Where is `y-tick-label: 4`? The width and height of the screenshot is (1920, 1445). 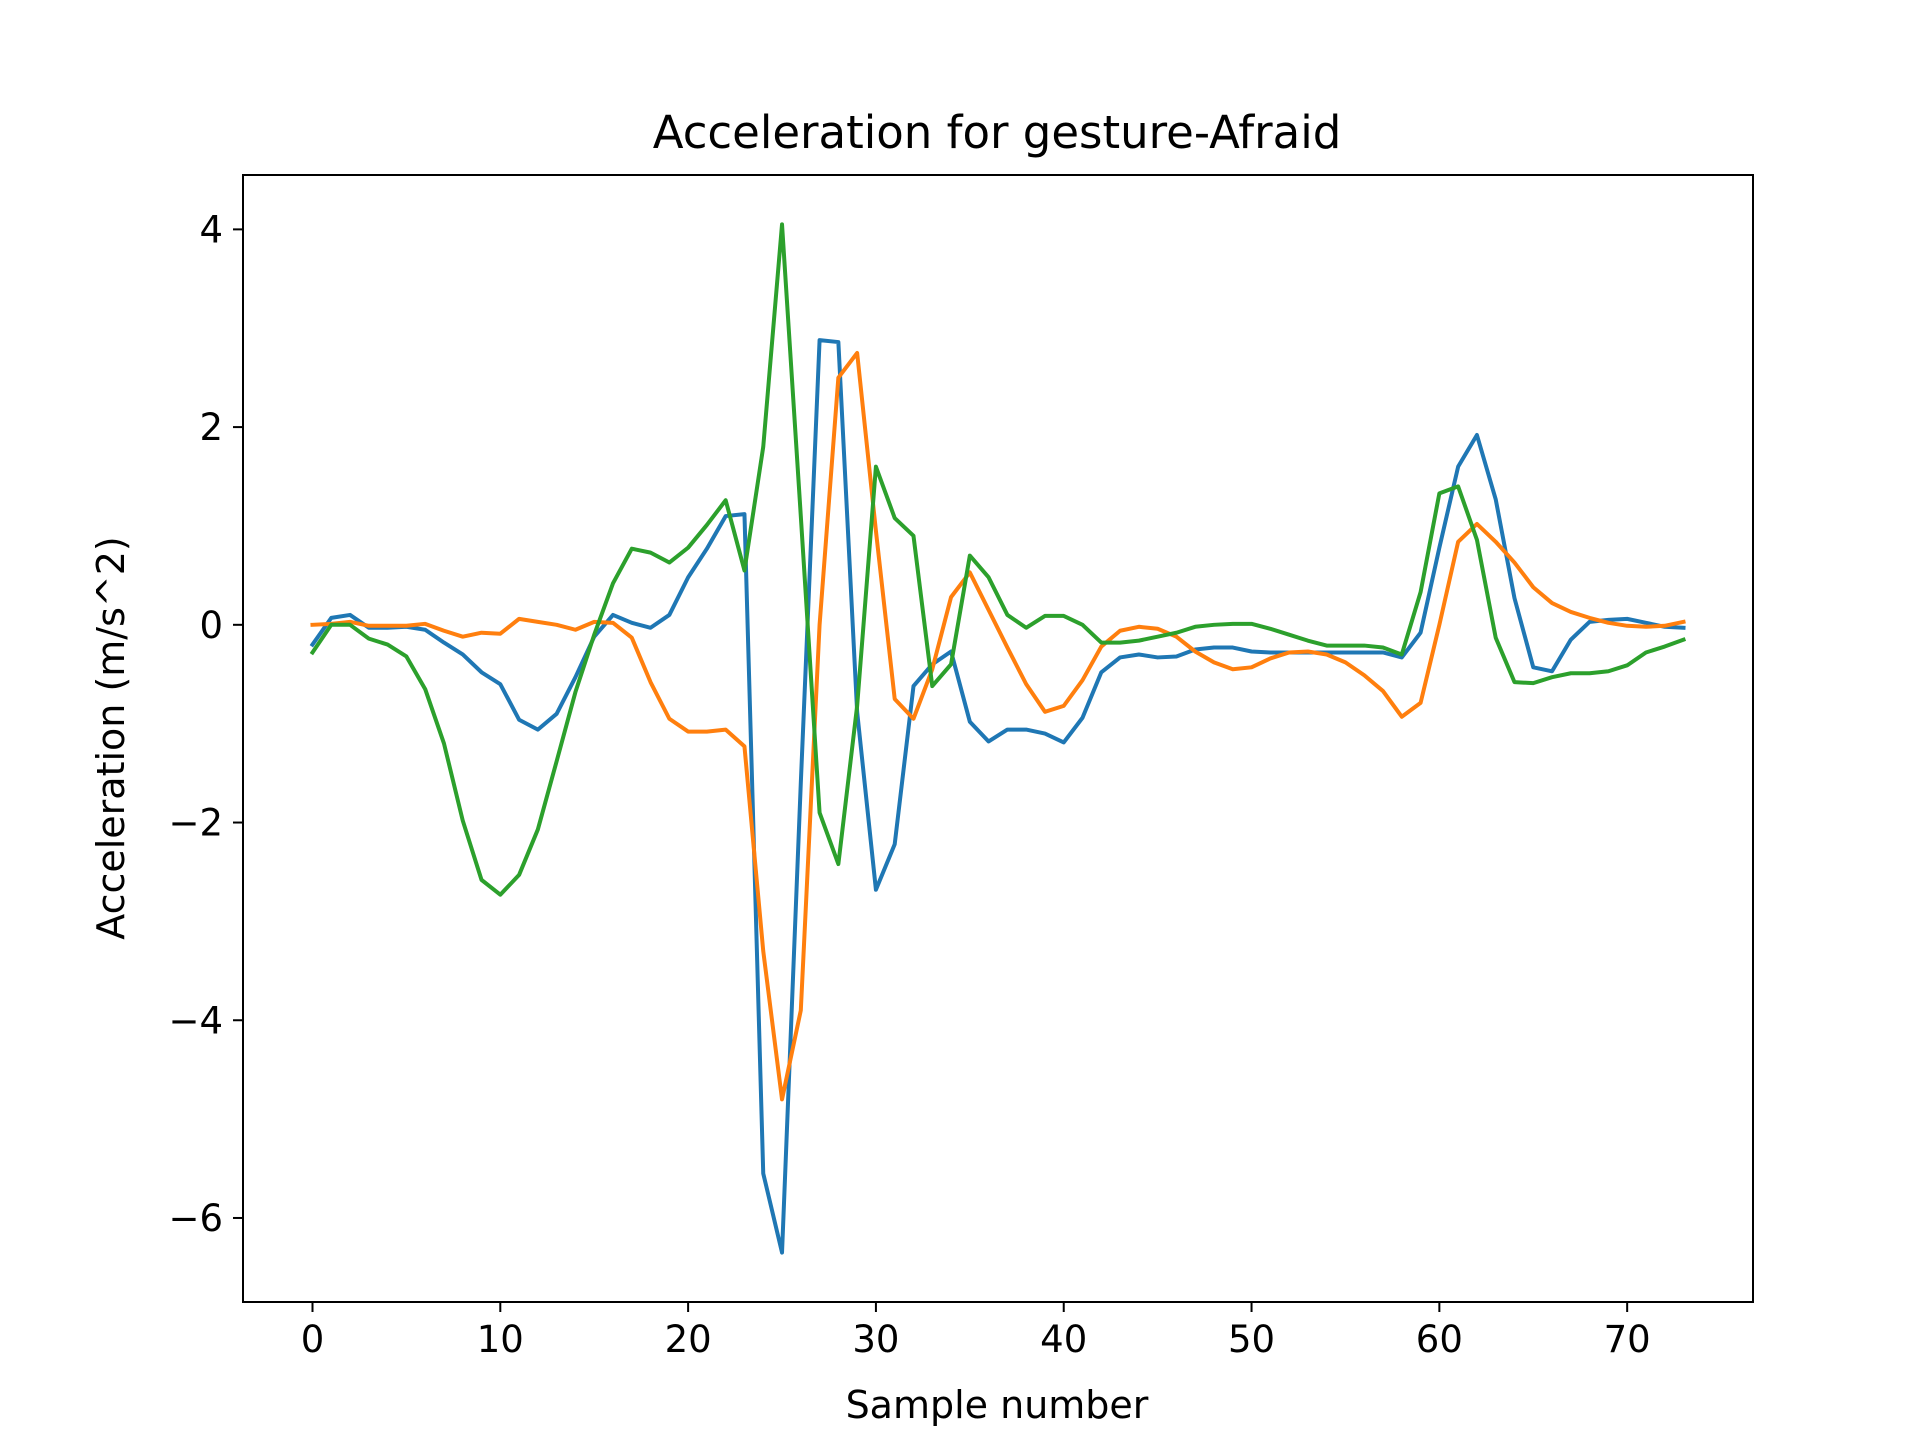 y-tick-label: 4 is located at coordinates (211, 229).